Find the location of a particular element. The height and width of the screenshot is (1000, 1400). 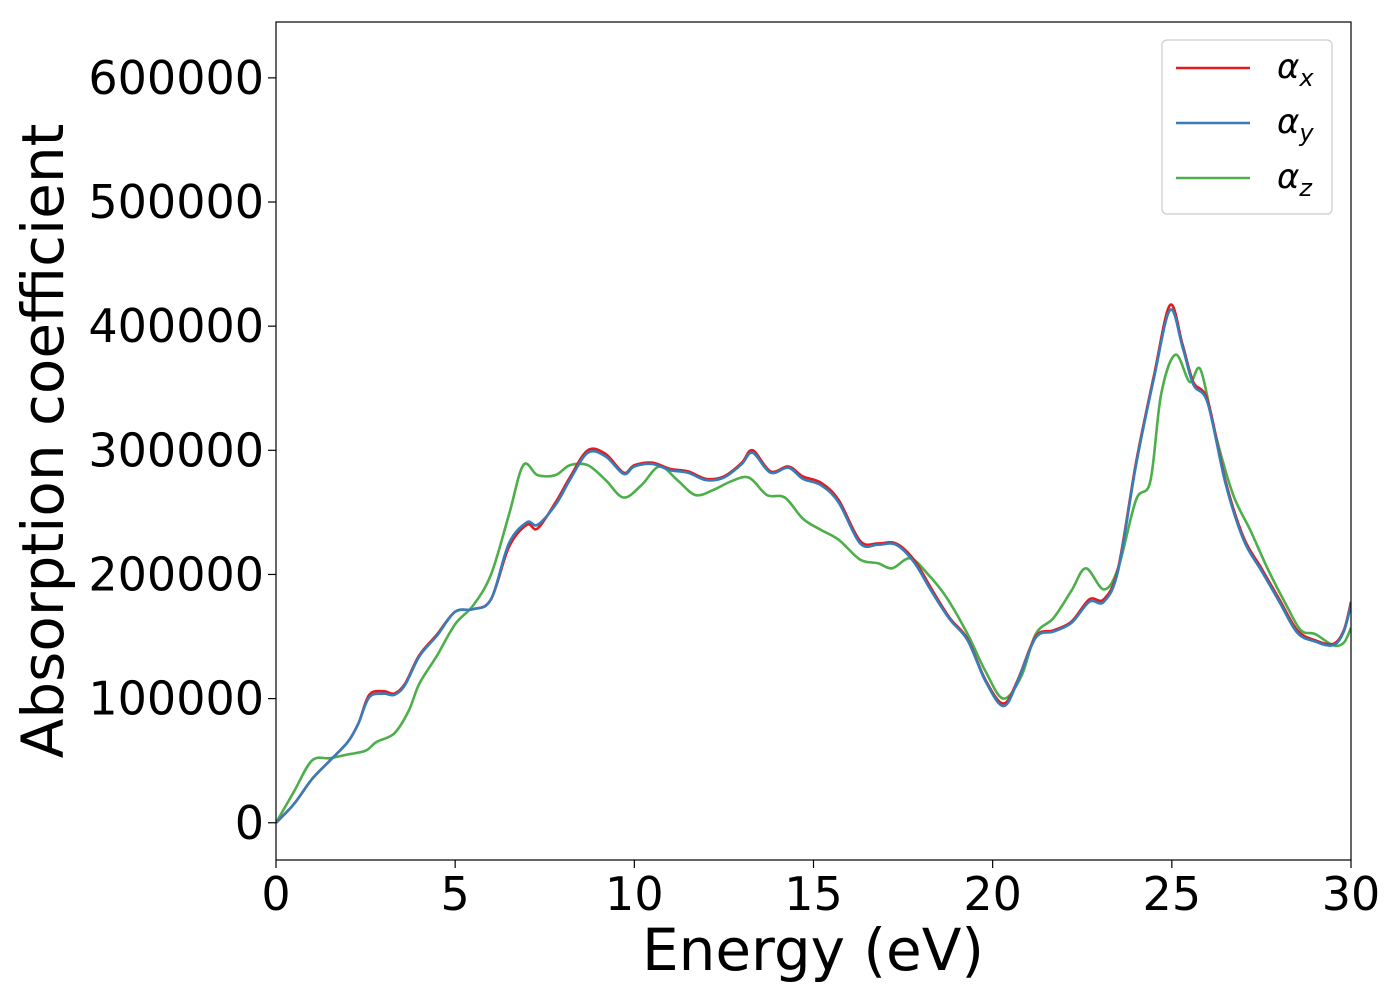

legend-label-x: αx is located at coordinates (1295, 69).